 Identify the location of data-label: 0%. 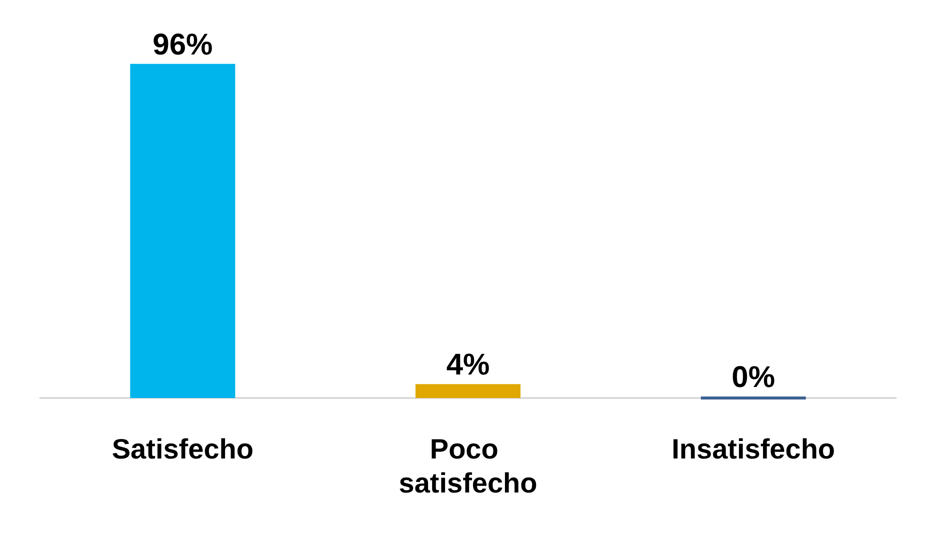
(754, 377).